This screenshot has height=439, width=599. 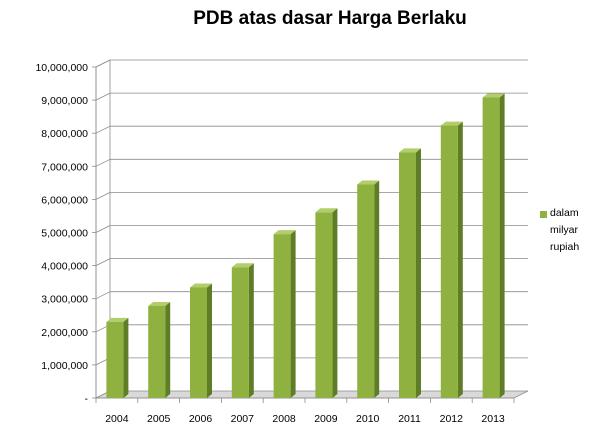 What do you see at coordinates (493, 419) in the screenshot?
I see `x-tick-label: 2013` at bounding box center [493, 419].